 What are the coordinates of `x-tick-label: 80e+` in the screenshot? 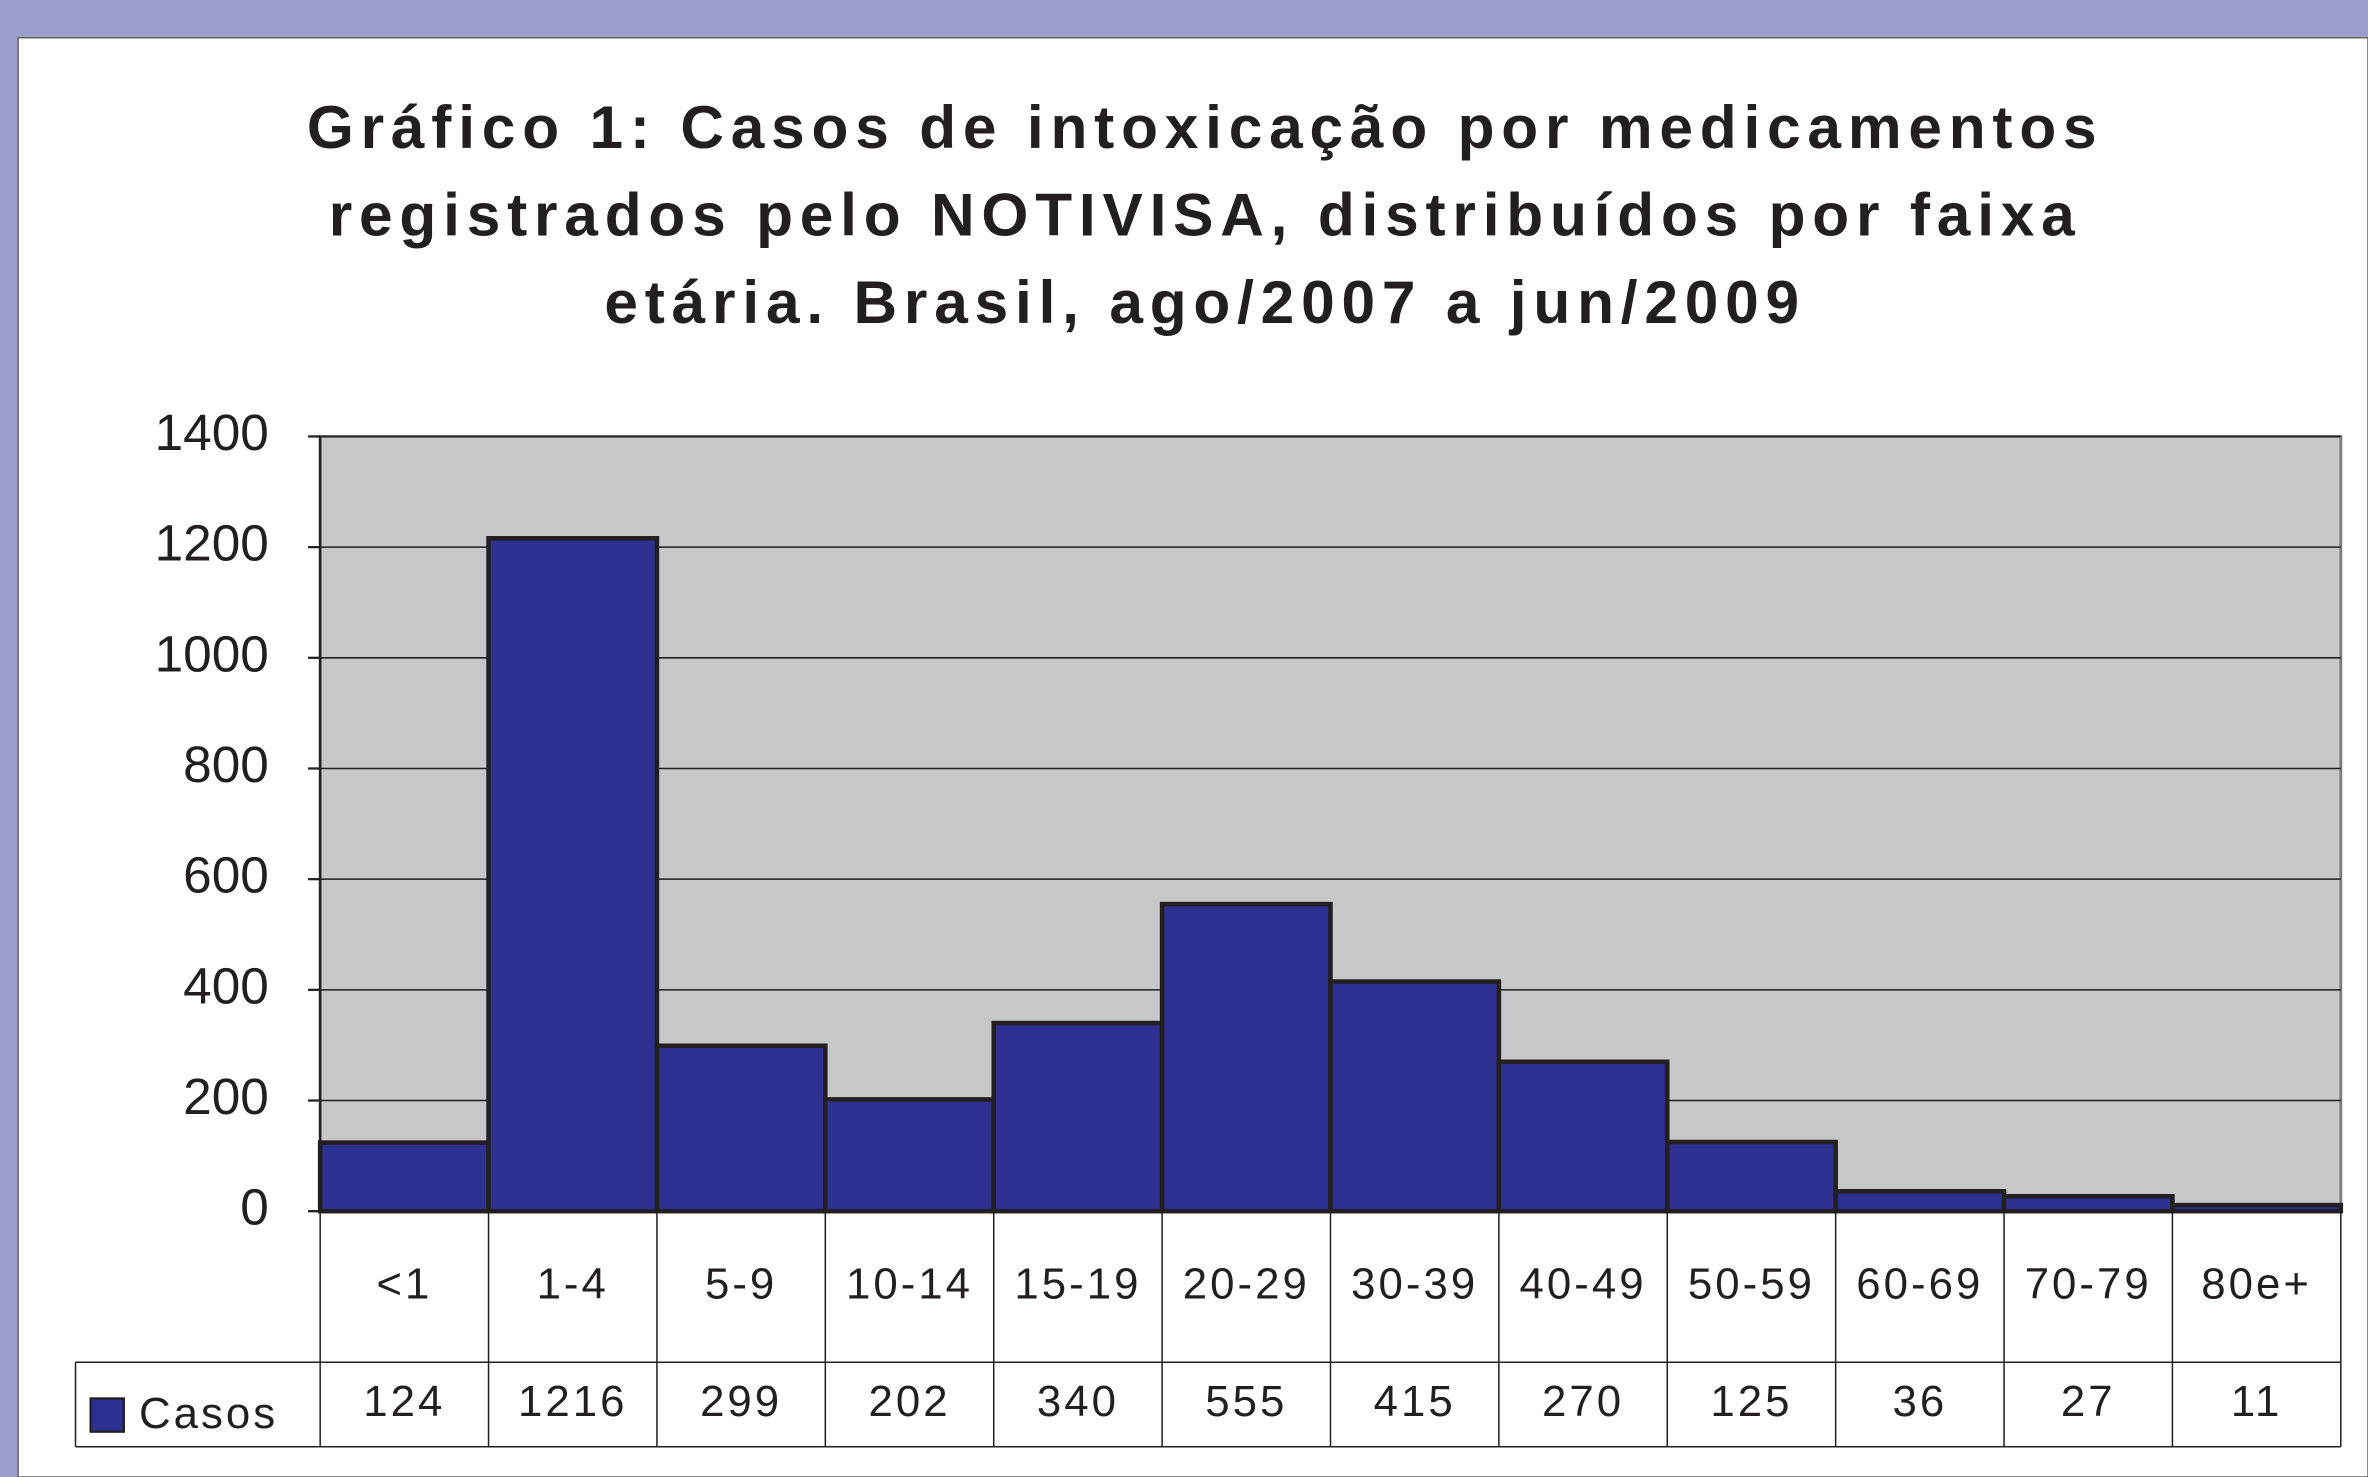 It's located at (2256, 1283).